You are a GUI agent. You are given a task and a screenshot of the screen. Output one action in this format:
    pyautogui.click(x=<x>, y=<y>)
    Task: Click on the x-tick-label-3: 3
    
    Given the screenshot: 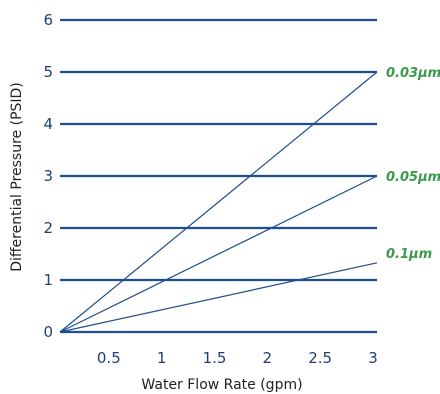 What is the action you would take?
    pyautogui.click(x=373, y=358)
    